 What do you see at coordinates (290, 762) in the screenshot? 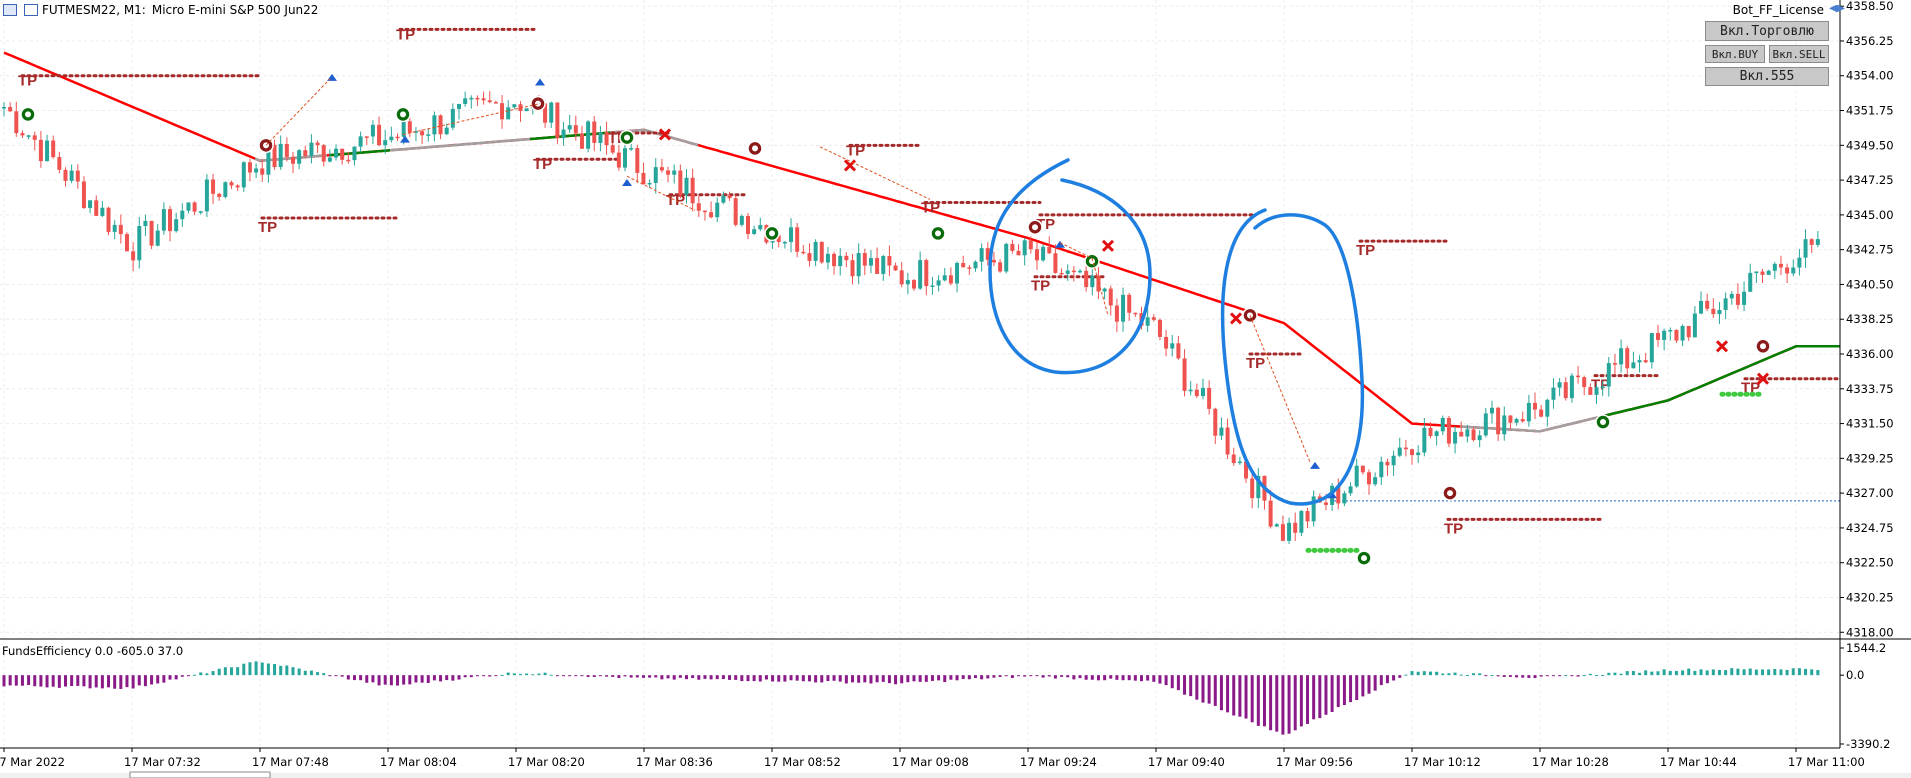
I see `time-tick-label: 17 Mar 07:48` at bounding box center [290, 762].